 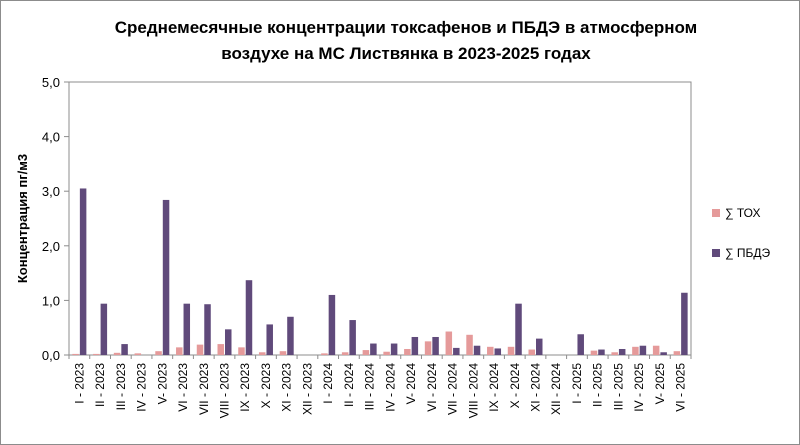 What do you see at coordinates (349, 385) in the screenshot?
I see `x-category-label: II - 2024` at bounding box center [349, 385].